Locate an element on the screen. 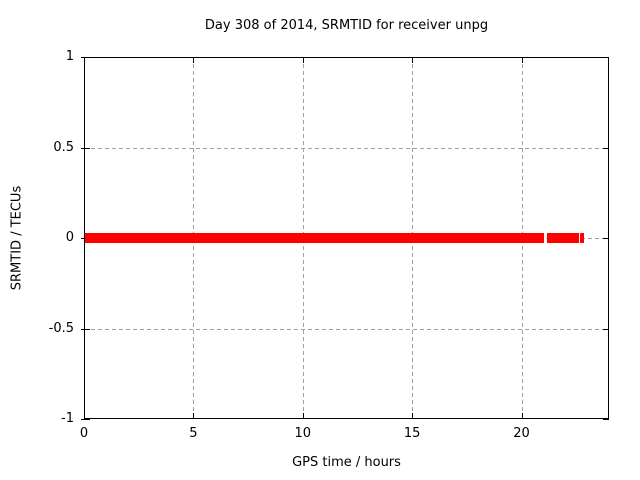 This screenshot has height=480, width=640. y-tick-label: 0.5 is located at coordinates (63, 147).